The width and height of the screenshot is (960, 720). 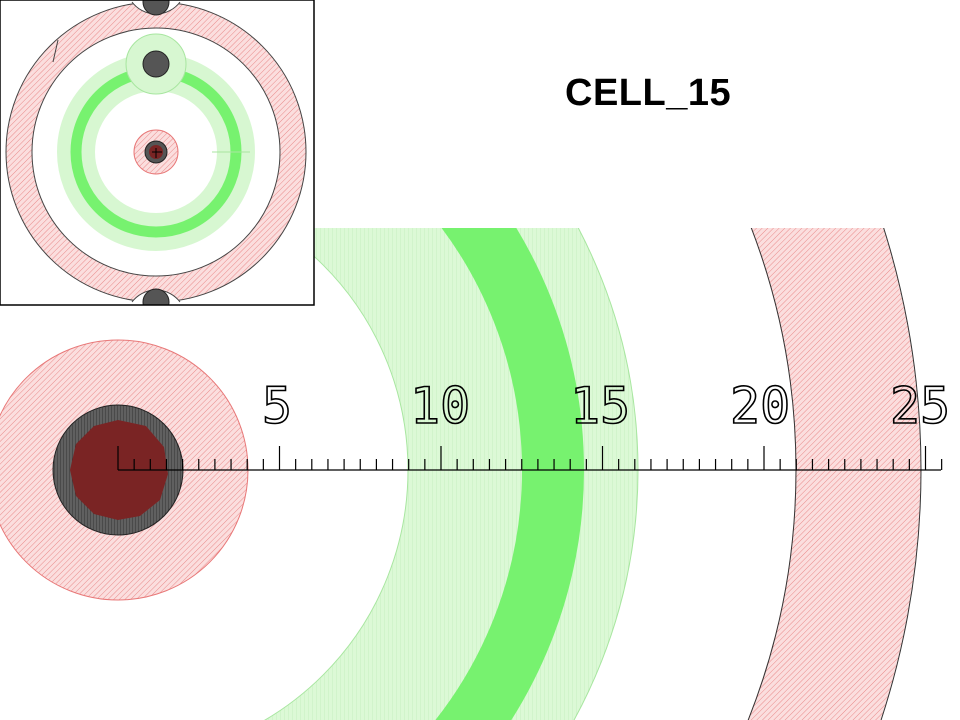 I want to click on ruler-labels: 5 10 15 20 25, so click(x=606, y=406).